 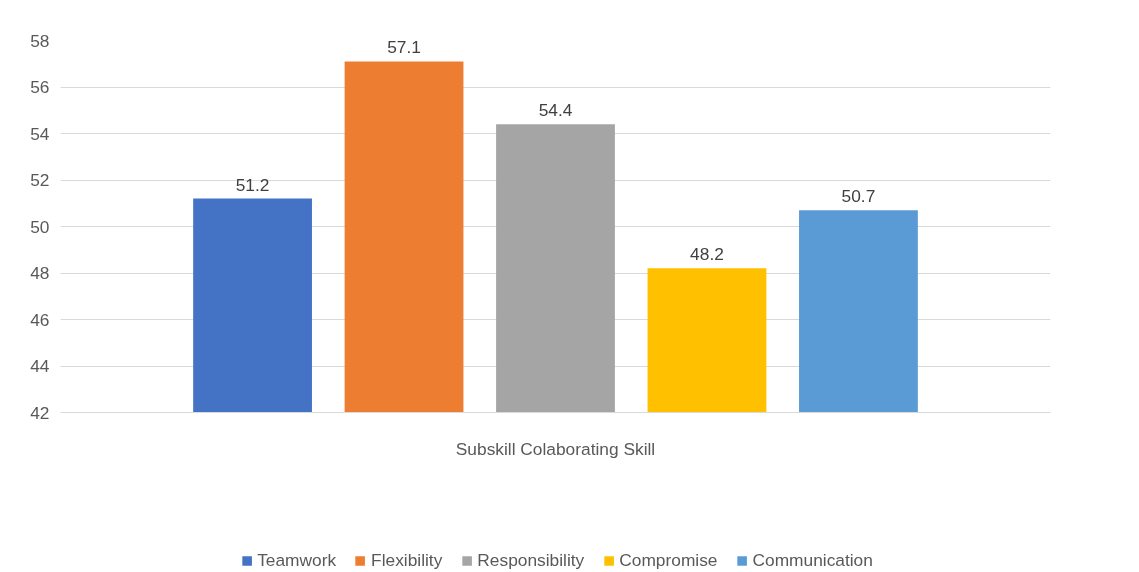 What do you see at coordinates (40, 412) in the screenshot?
I see `y-tick-label: 42` at bounding box center [40, 412].